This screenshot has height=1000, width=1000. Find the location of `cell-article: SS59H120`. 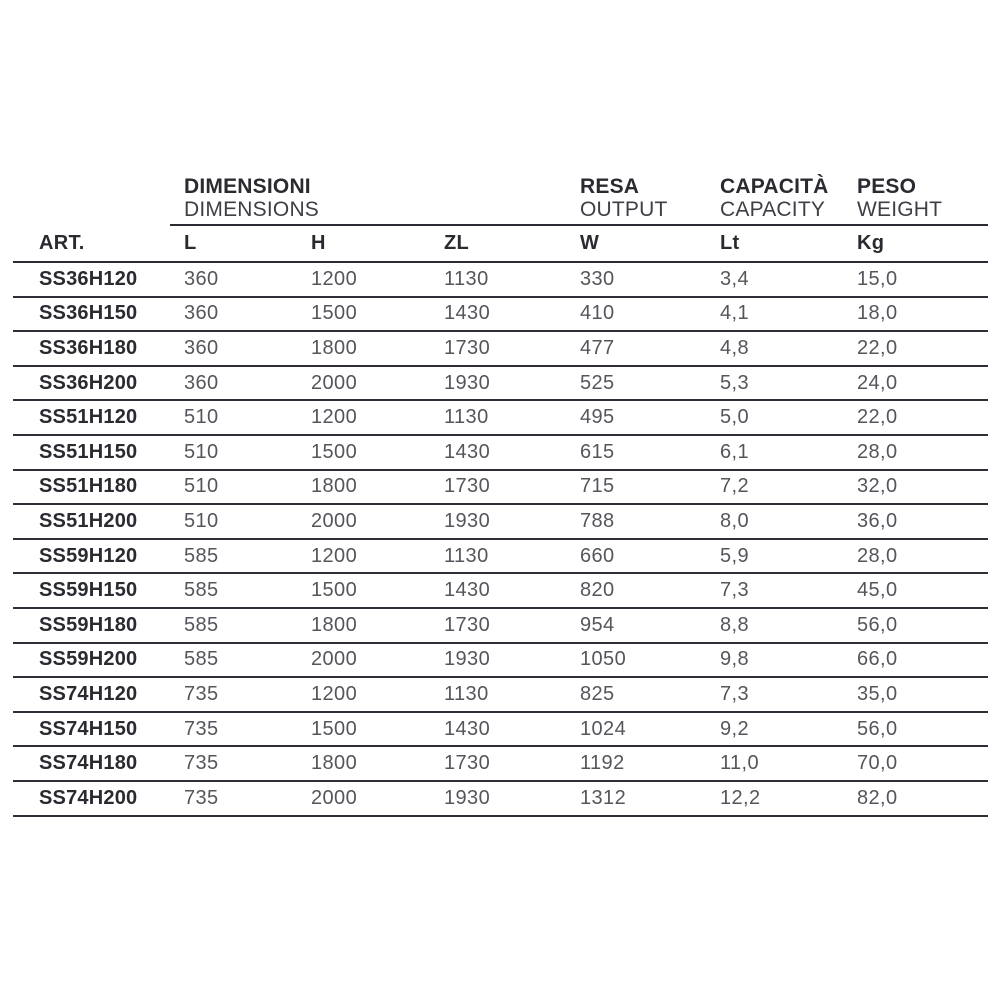

cell-article: SS59H120 is located at coordinates (88, 555).